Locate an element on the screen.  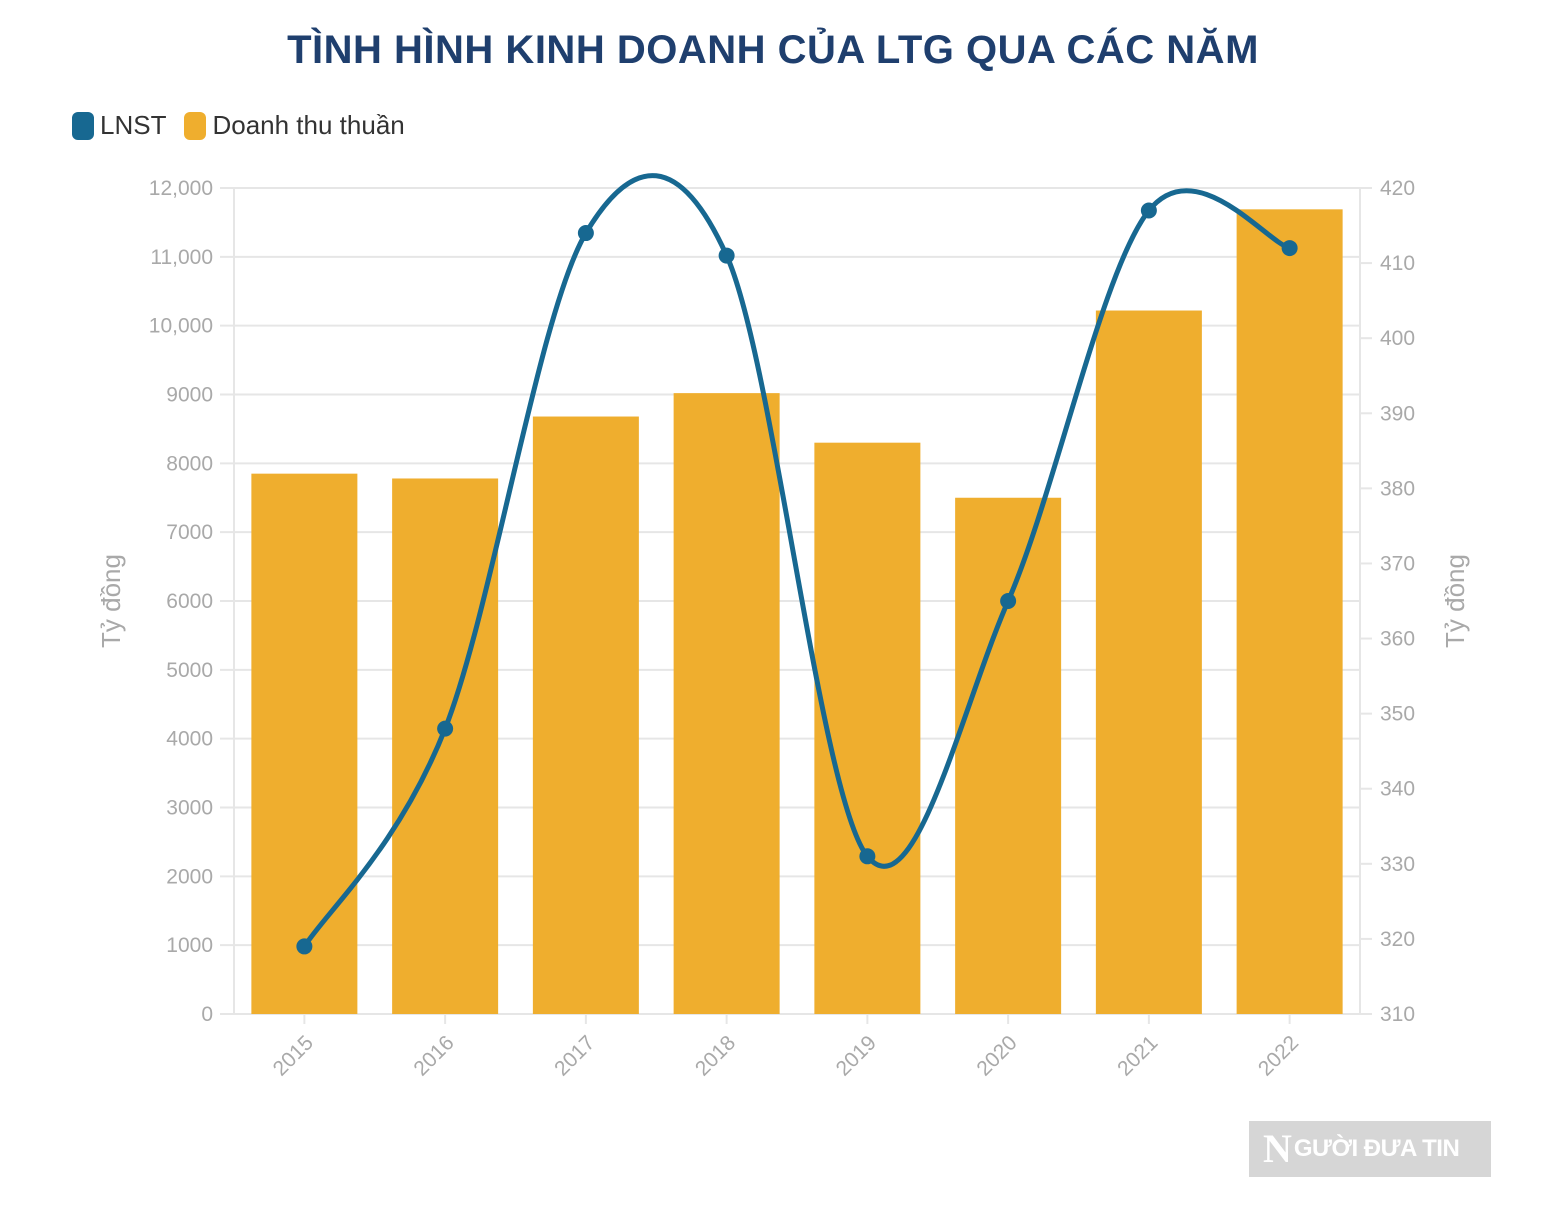
y-right-tick-label: 410 is located at coordinates (1397, 263).